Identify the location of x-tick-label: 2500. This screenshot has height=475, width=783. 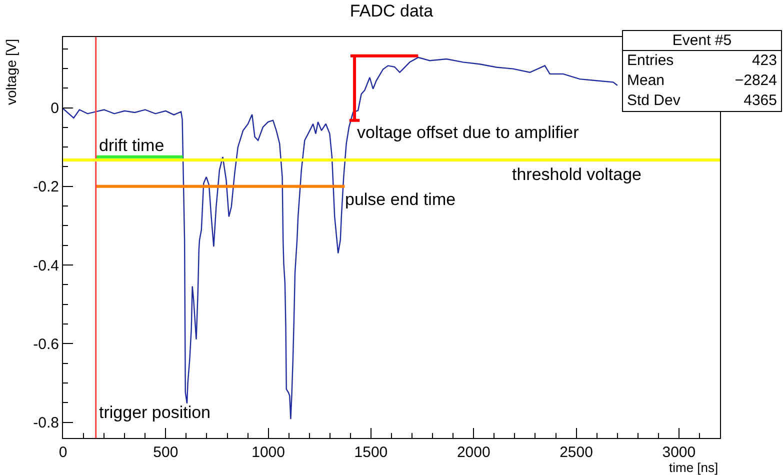
(576, 452).